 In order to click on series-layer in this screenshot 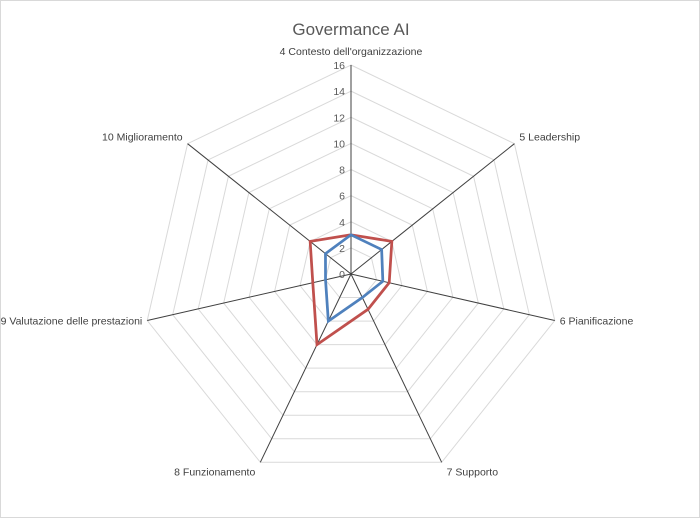, I will do `click(351, 290)`.